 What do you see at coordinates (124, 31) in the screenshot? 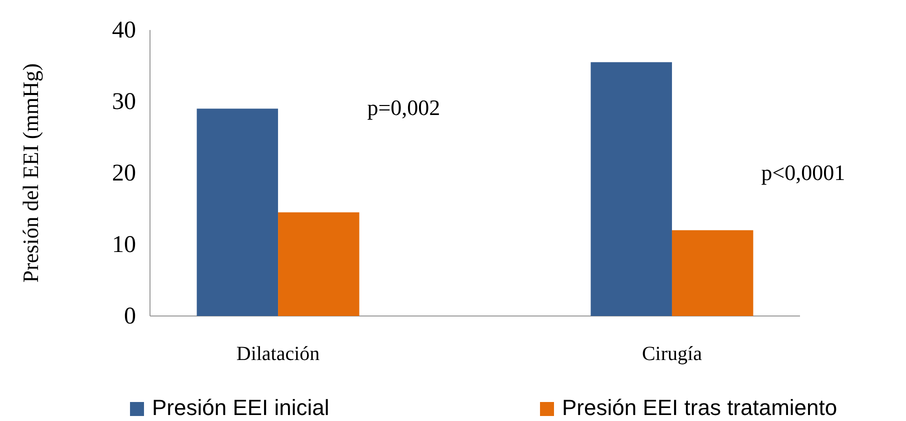
I see `y-tick-label: 40` at bounding box center [124, 31].